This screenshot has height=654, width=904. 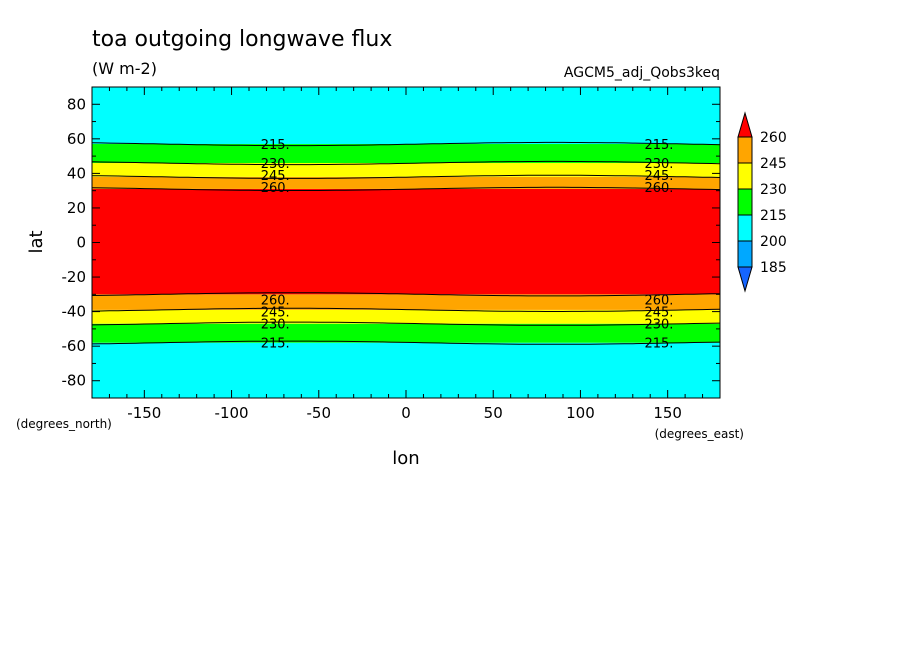 What do you see at coordinates (773, 164) in the screenshot?
I see `colorbar-label-1: 245` at bounding box center [773, 164].